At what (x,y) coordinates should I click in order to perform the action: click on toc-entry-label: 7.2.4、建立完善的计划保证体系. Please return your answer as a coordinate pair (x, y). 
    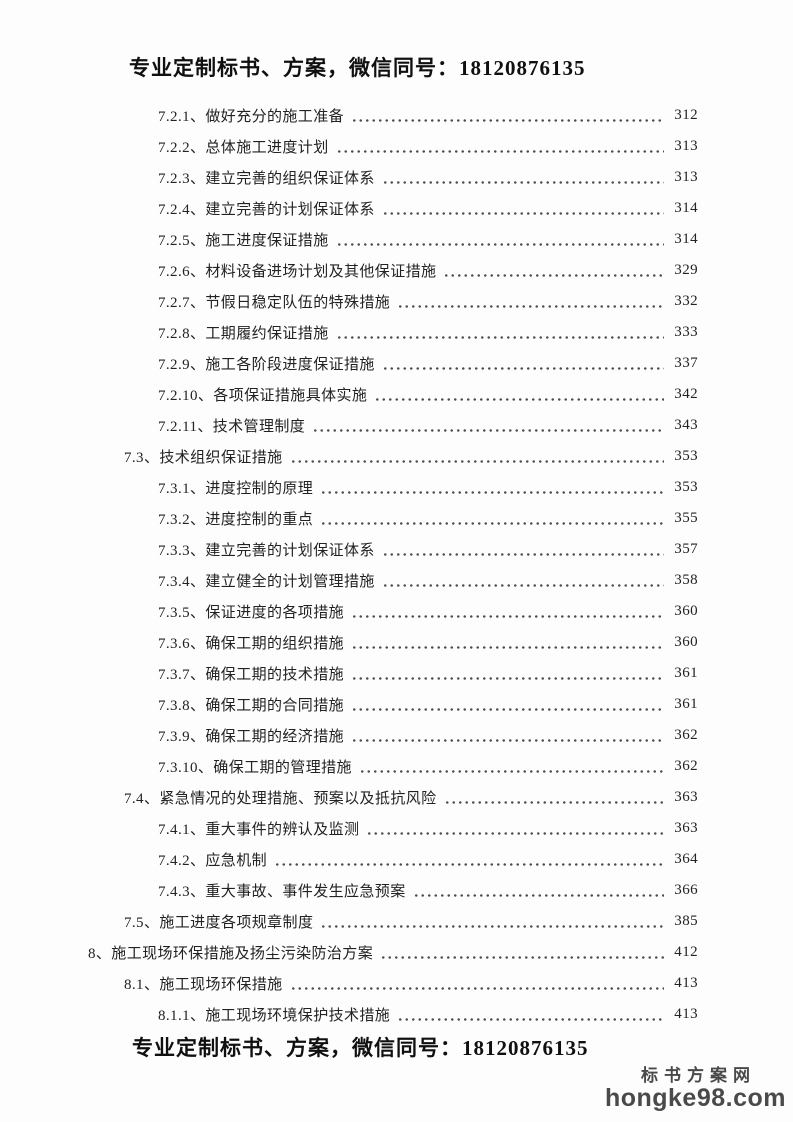
    Looking at the image, I should click on (266, 210).